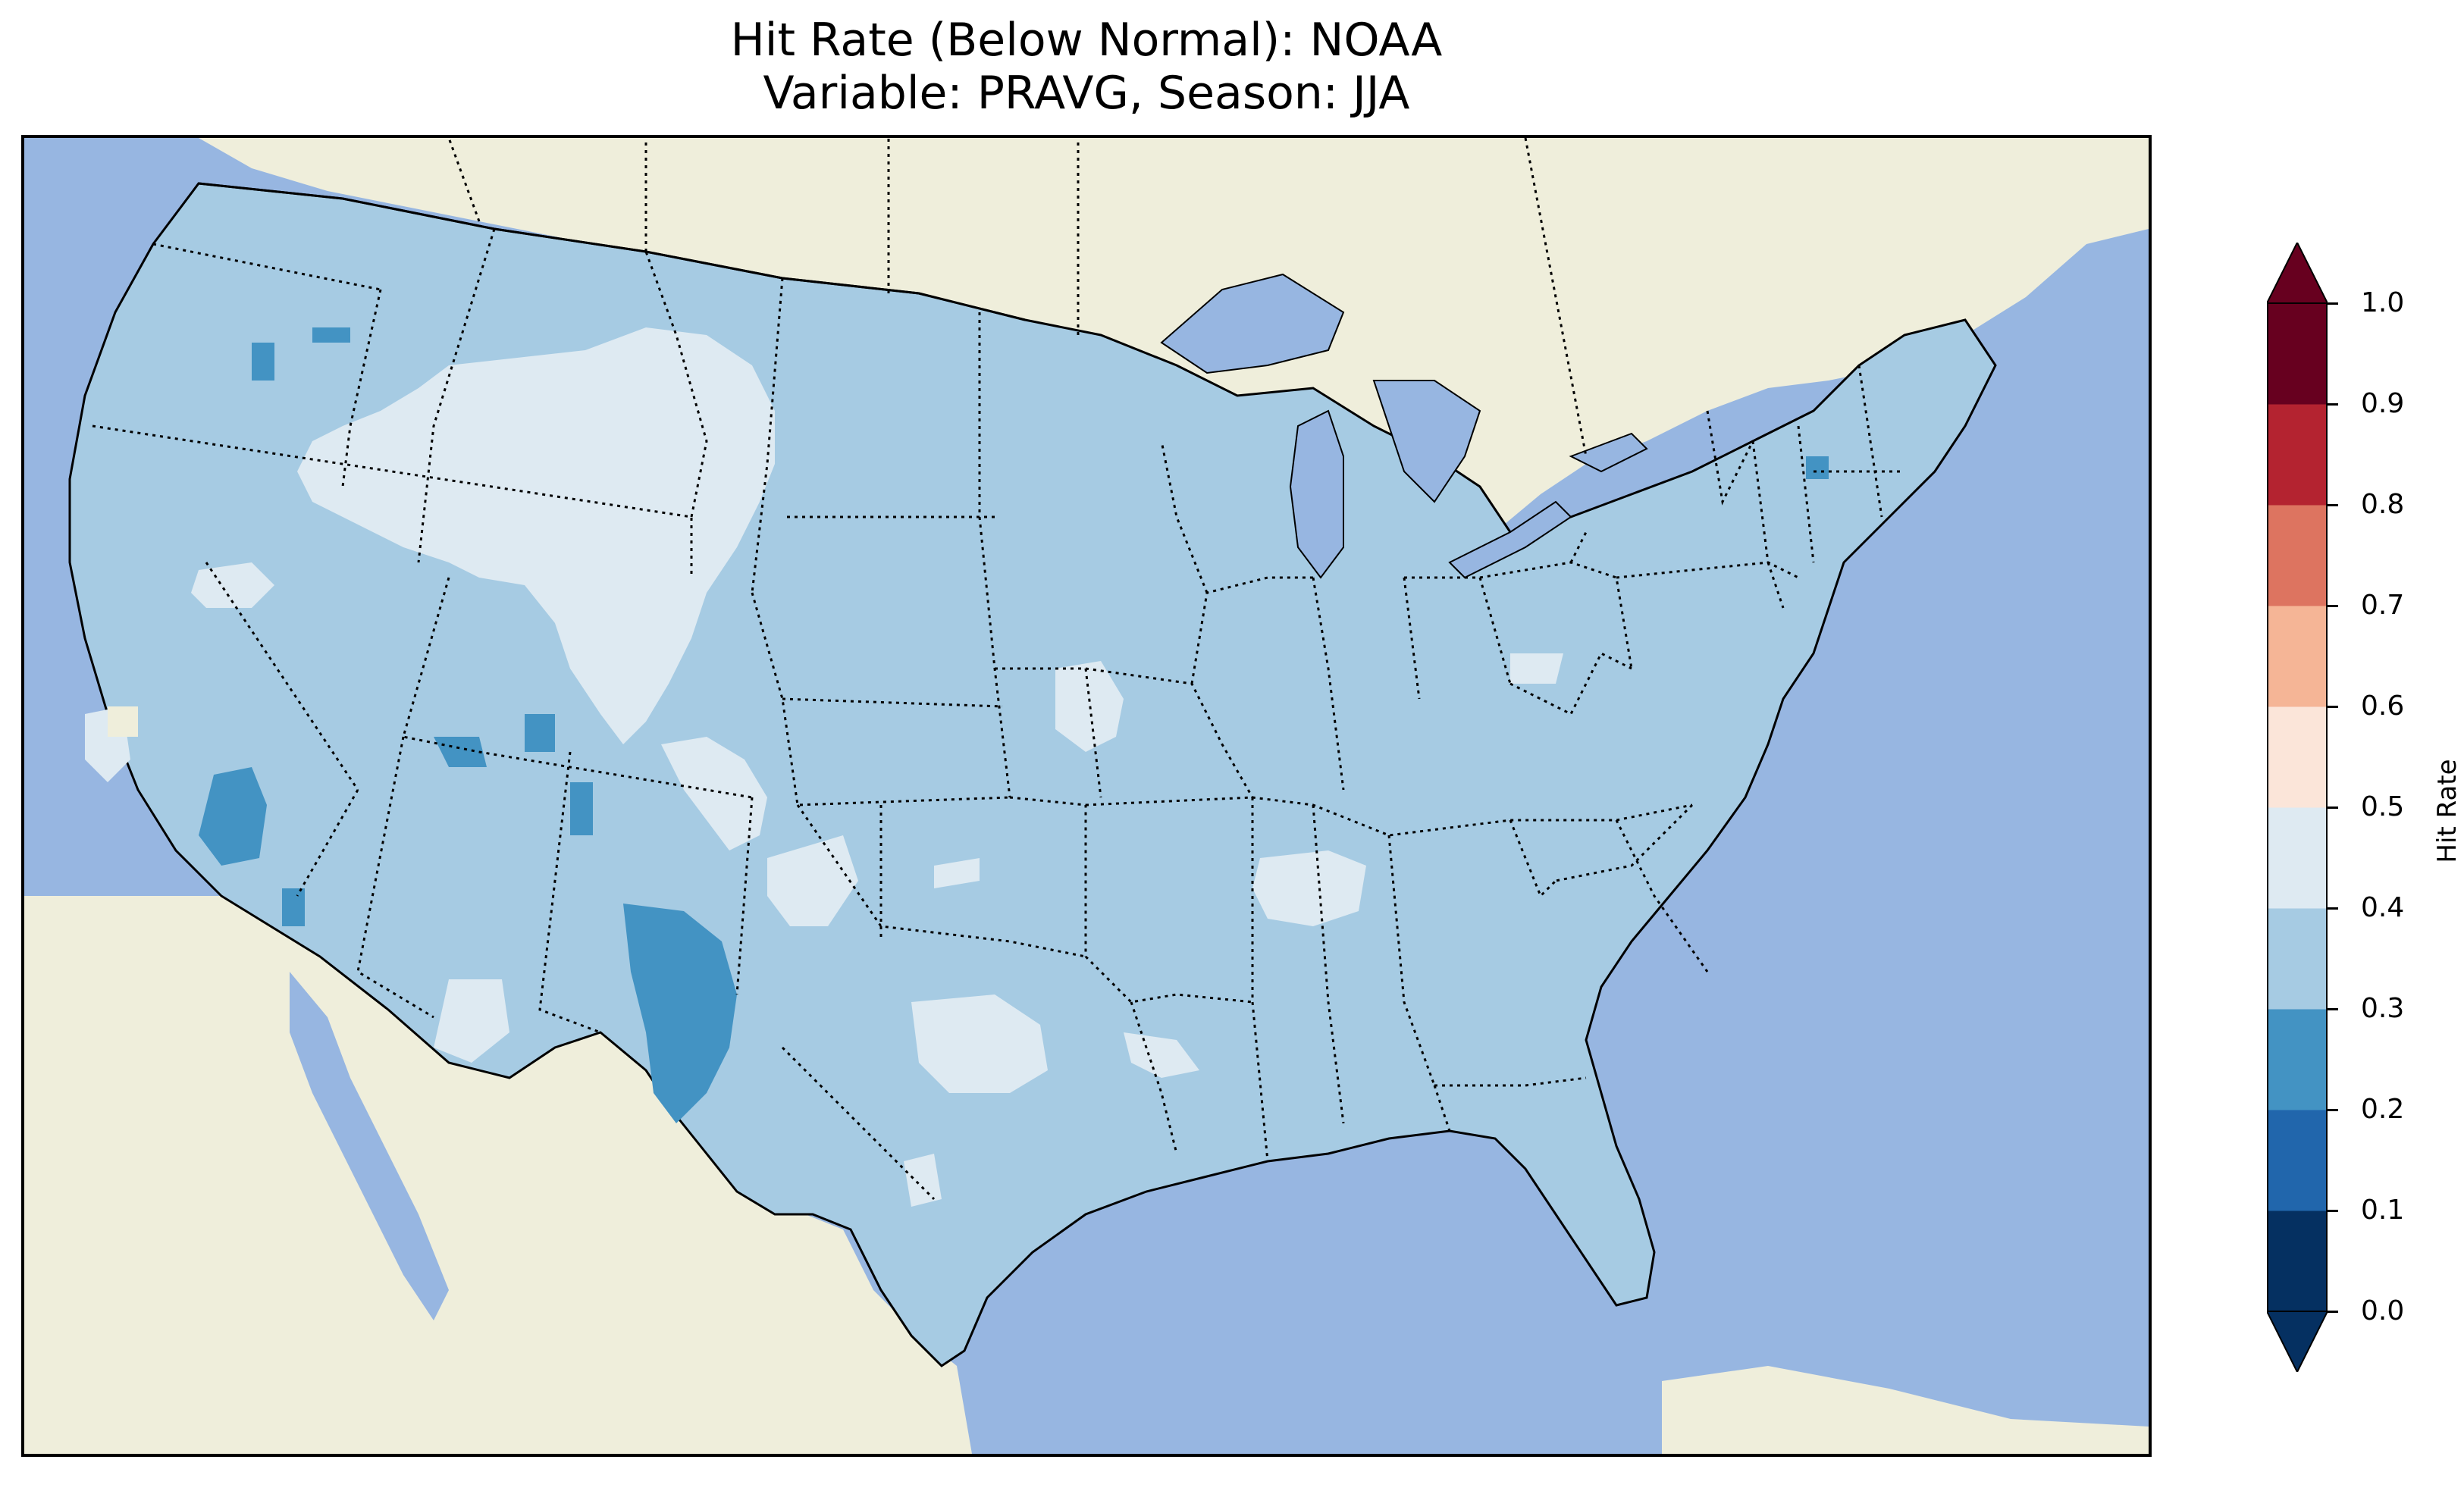  I want to click on colorbar-tick-label: 0.0, so click(2383, 1310).